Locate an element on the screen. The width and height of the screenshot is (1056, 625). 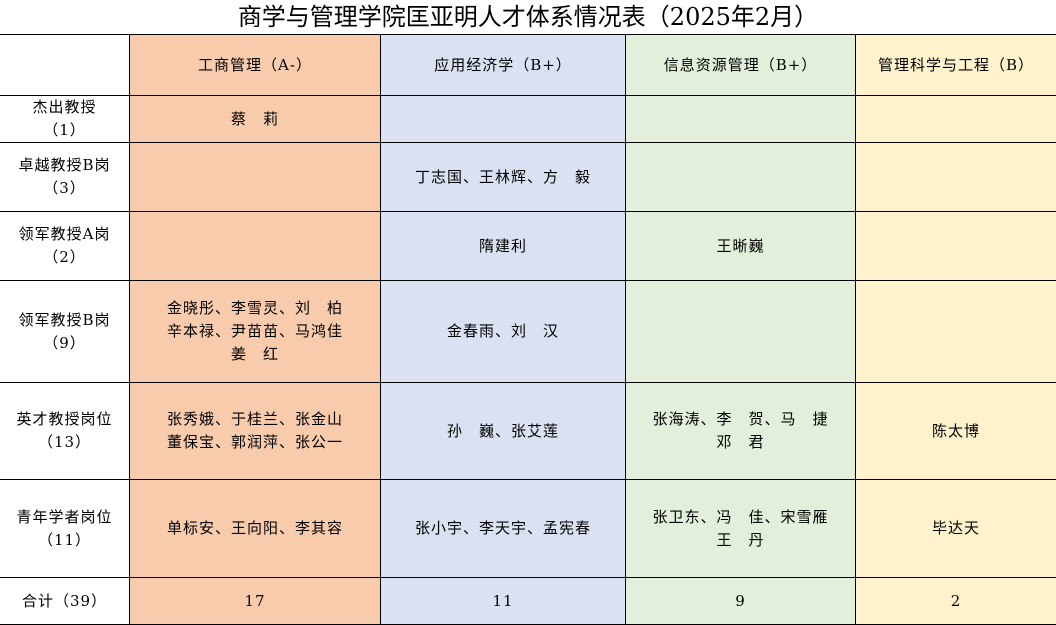
table-cell: 毕达天 is located at coordinates (956, 529).